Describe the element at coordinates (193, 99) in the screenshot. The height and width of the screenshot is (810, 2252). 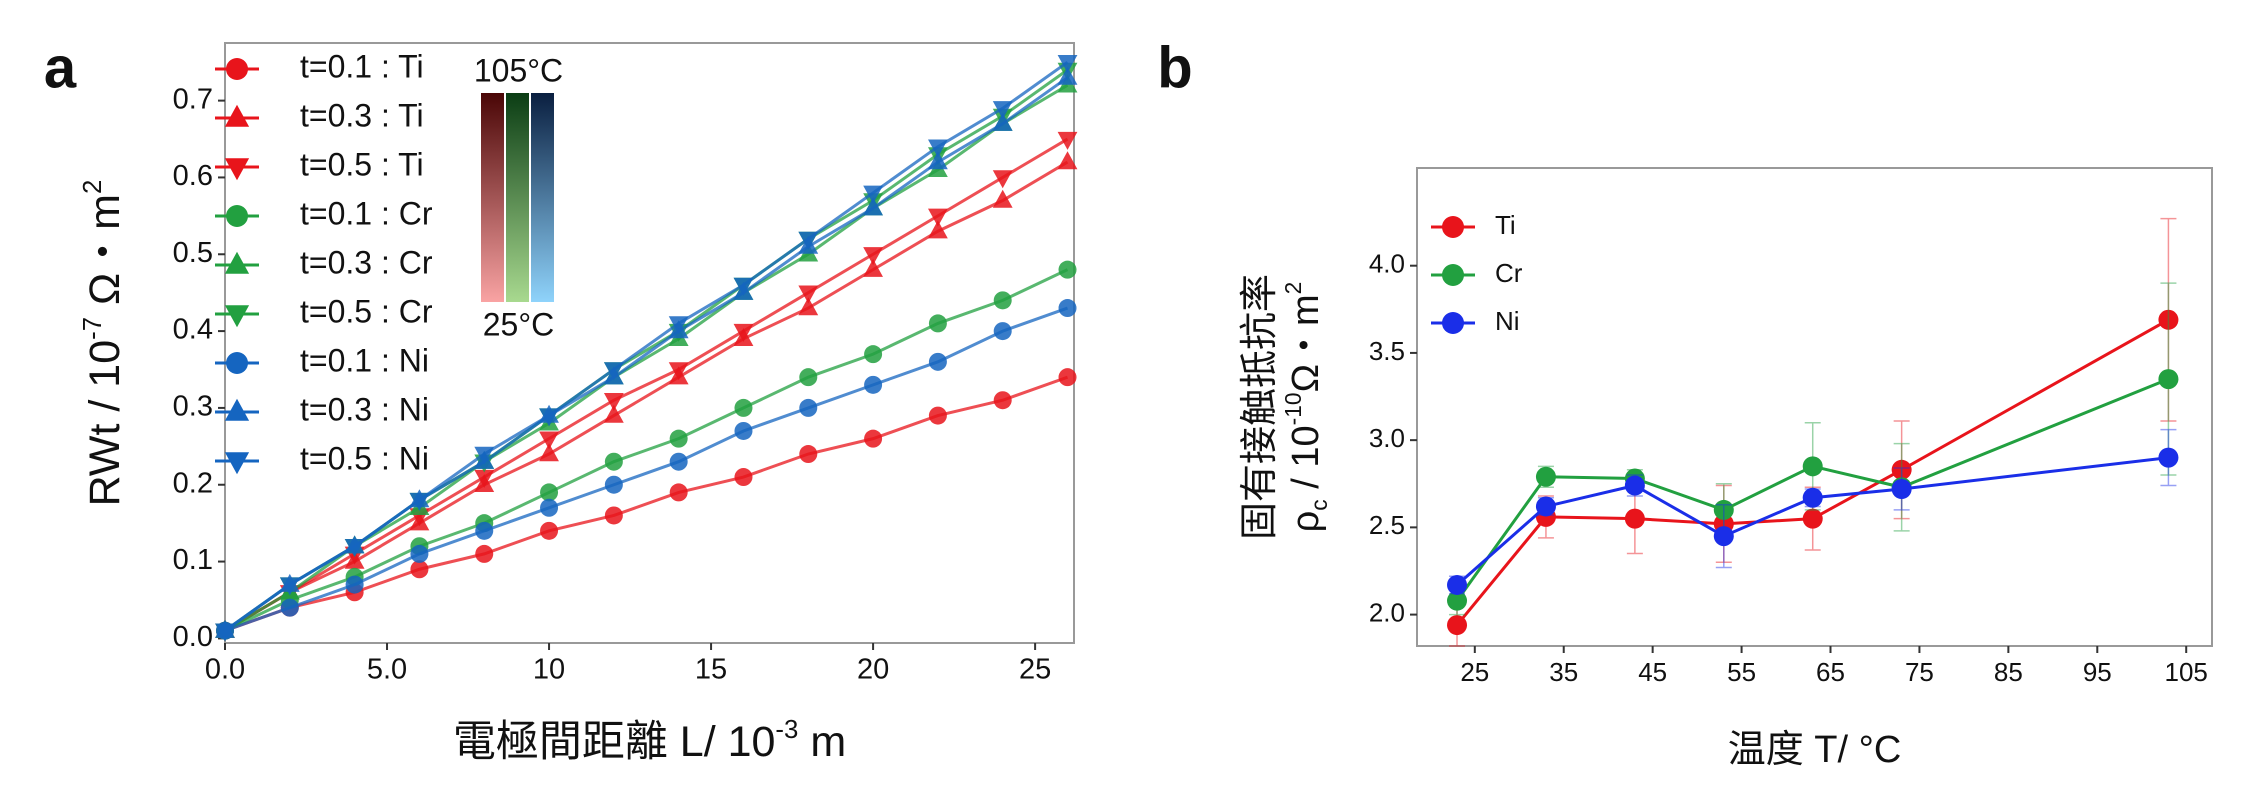
I see `y-tick-label: 0.7` at that location.